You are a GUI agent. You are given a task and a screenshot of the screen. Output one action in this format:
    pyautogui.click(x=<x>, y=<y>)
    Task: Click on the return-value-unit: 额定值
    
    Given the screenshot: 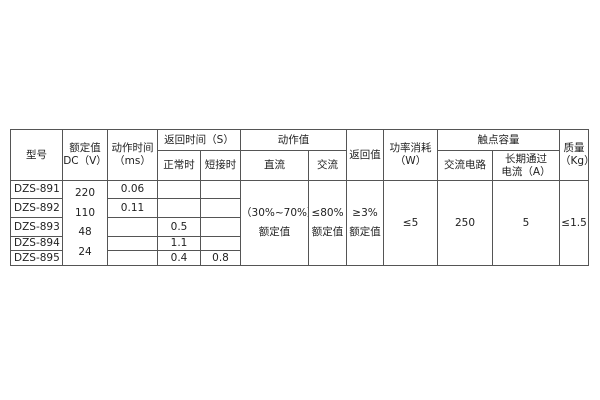 What is the action you would take?
    pyautogui.click(x=365, y=232)
    